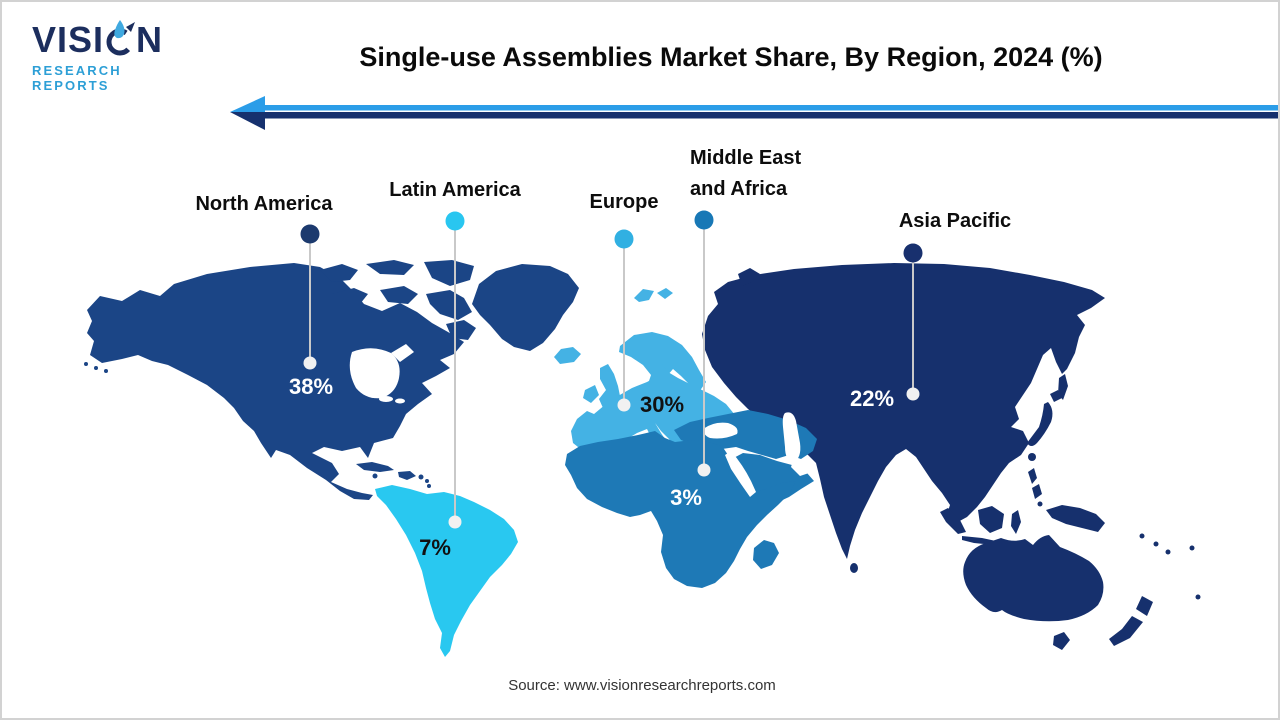 The width and height of the screenshot is (1280, 720). What do you see at coordinates (1032, 457) in the screenshot?
I see `map-island-taiwan` at bounding box center [1032, 457].